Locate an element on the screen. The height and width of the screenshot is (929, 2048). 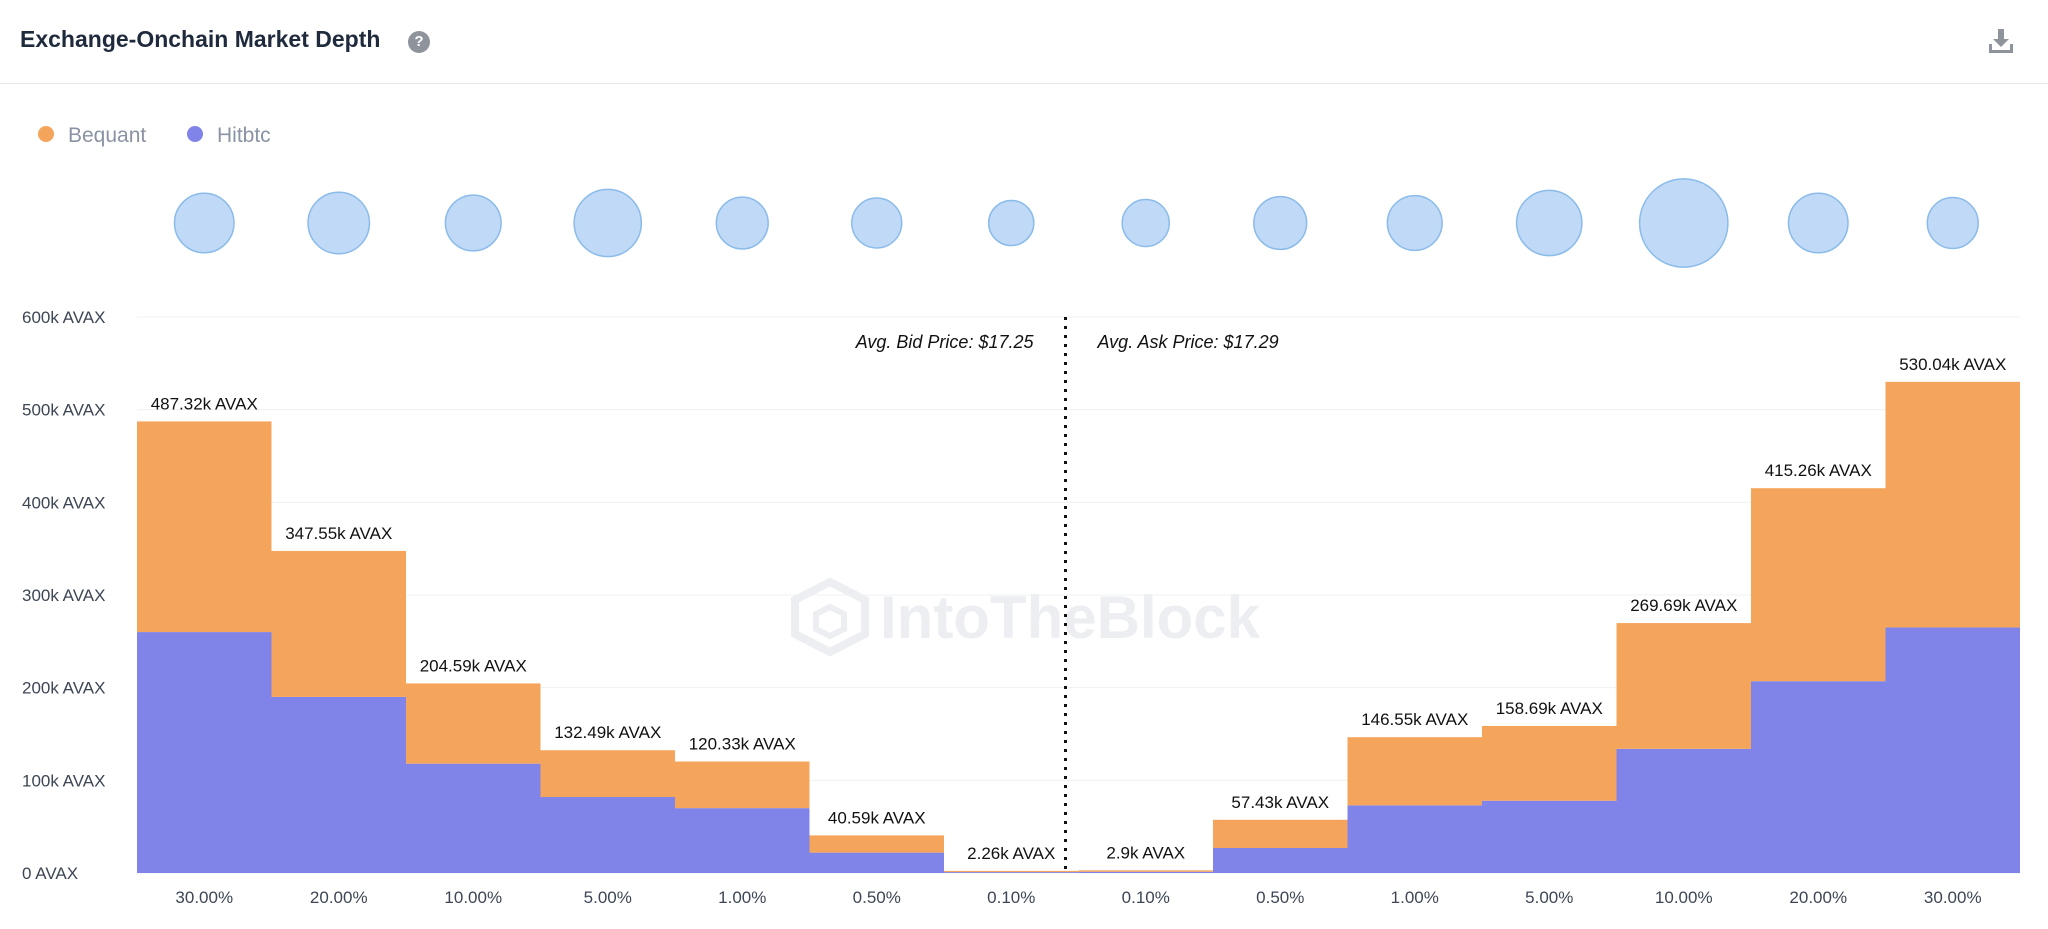
page-title: Exchange-Onchain Market Depth is located at coordinates (200, 39).